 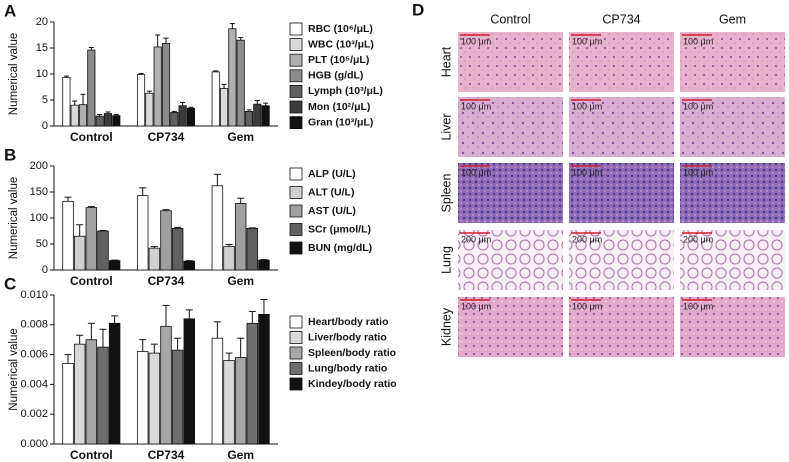 What do you see at coordinates (10, 283) in the screenshot?
I see `panel-label: C` at bounding box center [10, 283].